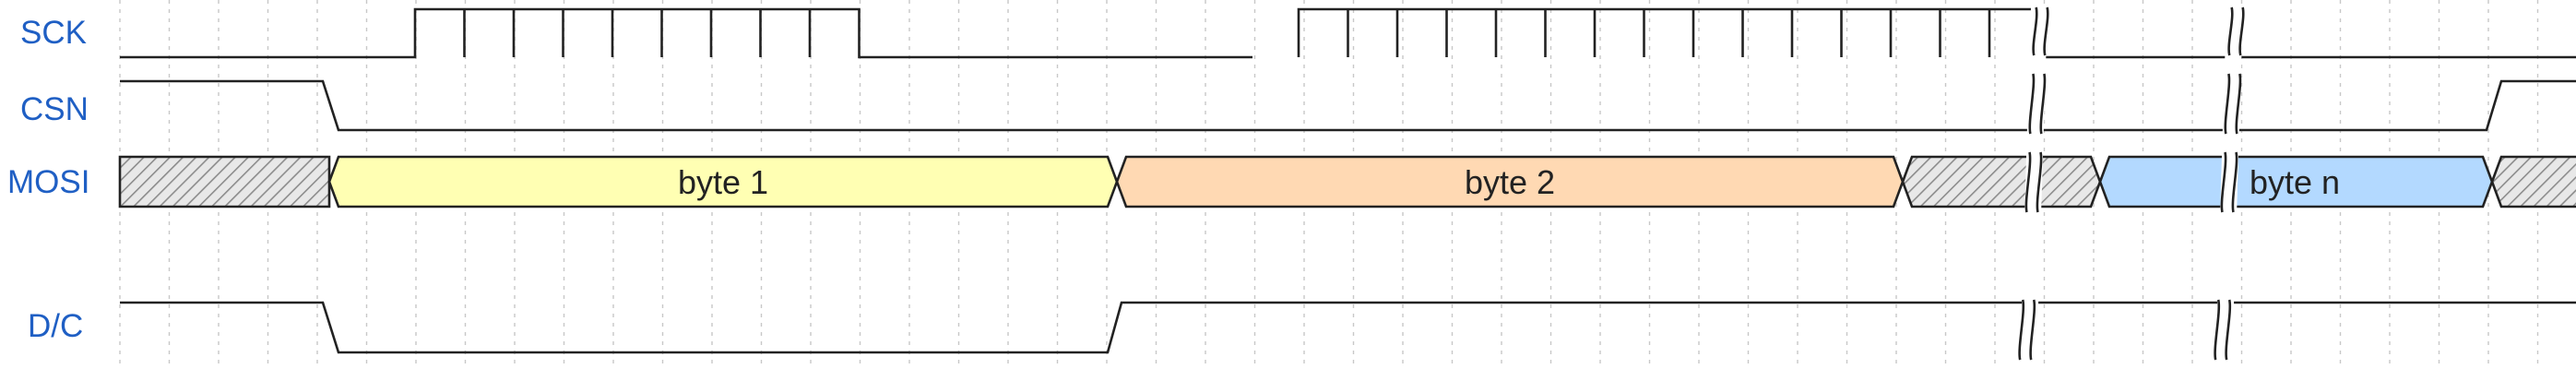 The image size is (2576, 369). I want to click on mosi-idle-segment, so click(224, 181).